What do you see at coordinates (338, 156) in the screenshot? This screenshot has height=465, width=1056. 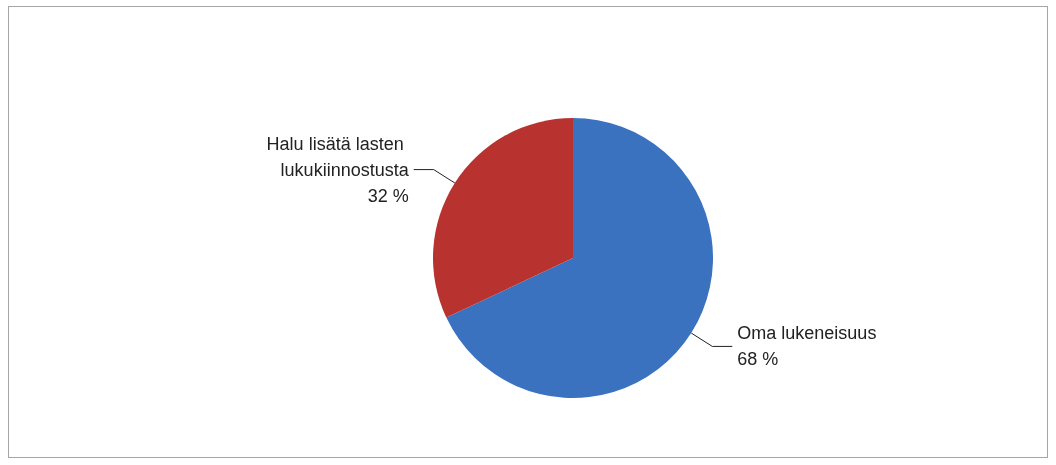 I see `slice-label: Halu lisätä lasten lukukiinnostusta` at bounding box center [338, 156].